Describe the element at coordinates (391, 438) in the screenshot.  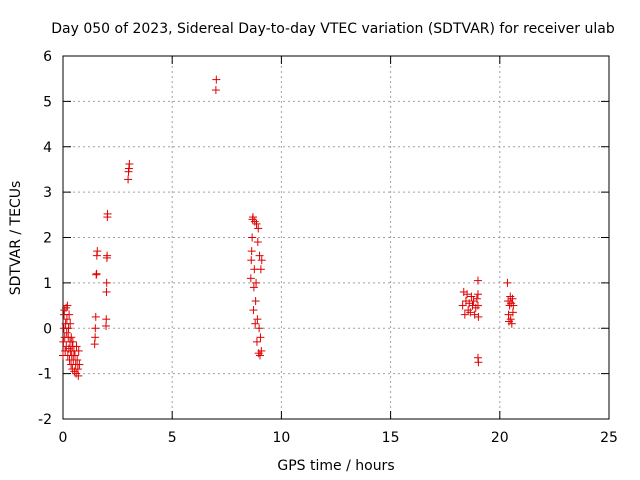
I see `x-tick-label: 15` at that location.